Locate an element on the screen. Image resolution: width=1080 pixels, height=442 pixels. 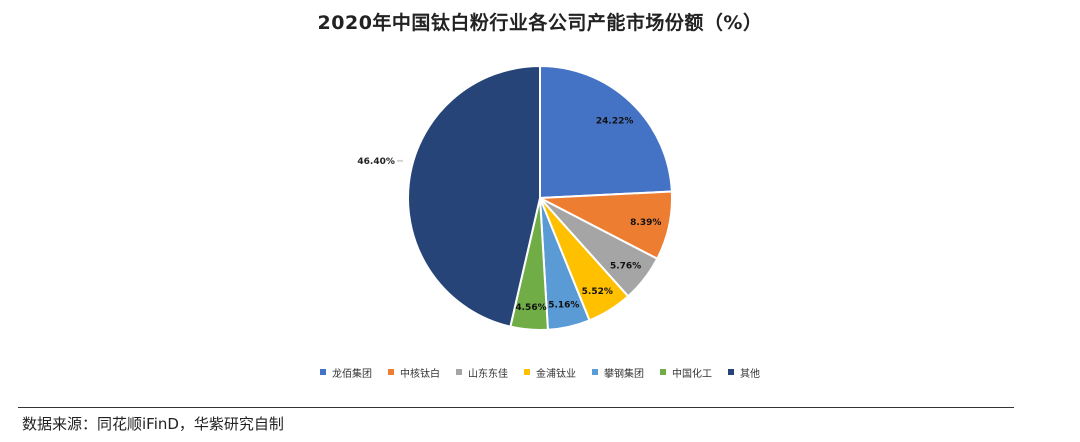
pie-data-label: 5.76% is located at coordinates (625, 266).